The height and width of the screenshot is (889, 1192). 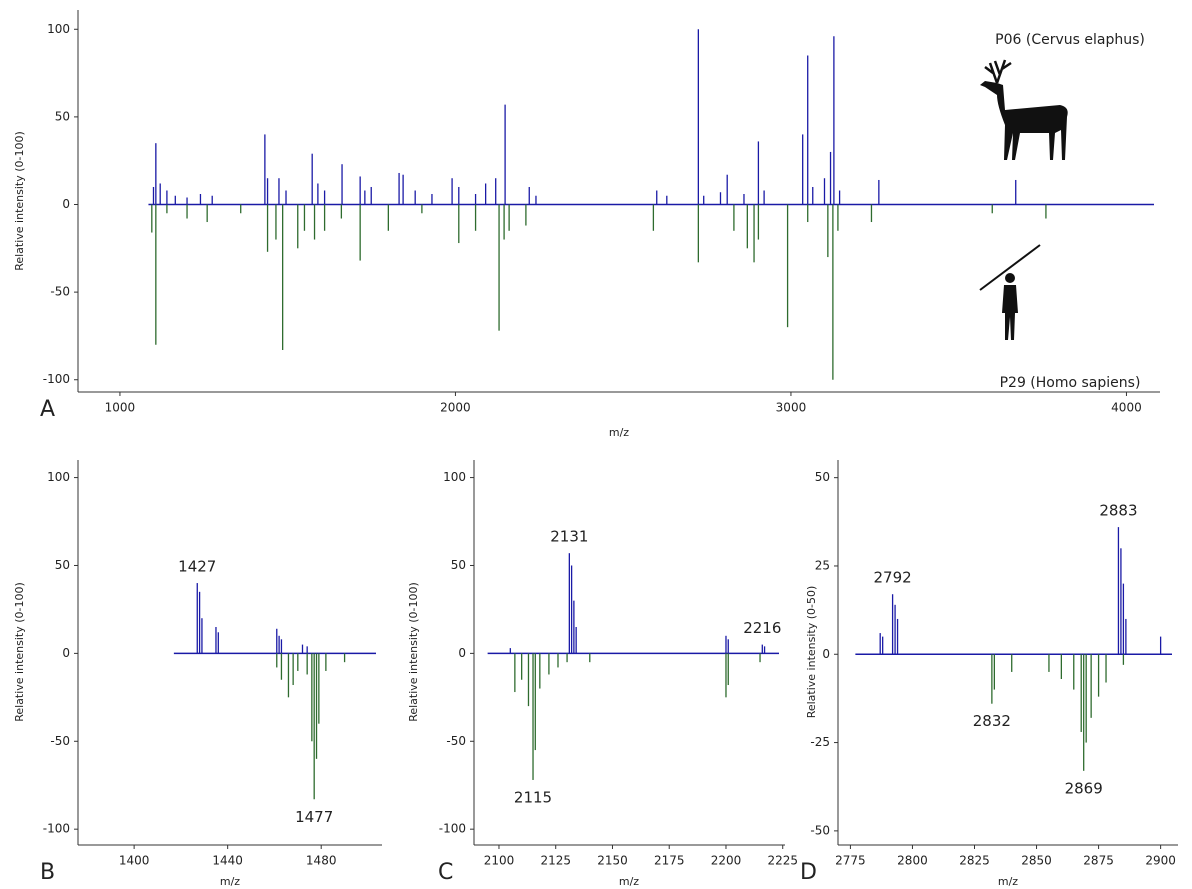 What do you see at coordinates (612, 861) in the screenshot?
I see `x-tick-label: 2150` at bounding box center [612, 861].